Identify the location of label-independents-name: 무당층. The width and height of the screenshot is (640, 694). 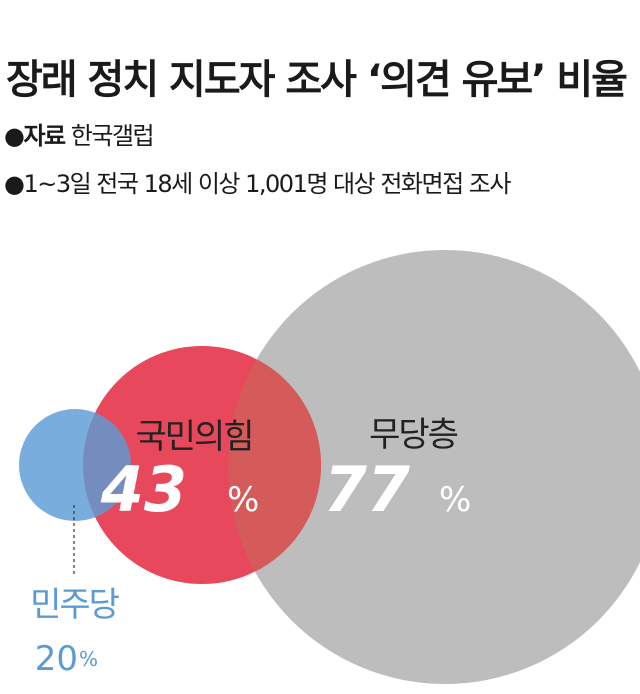
(413, 435).